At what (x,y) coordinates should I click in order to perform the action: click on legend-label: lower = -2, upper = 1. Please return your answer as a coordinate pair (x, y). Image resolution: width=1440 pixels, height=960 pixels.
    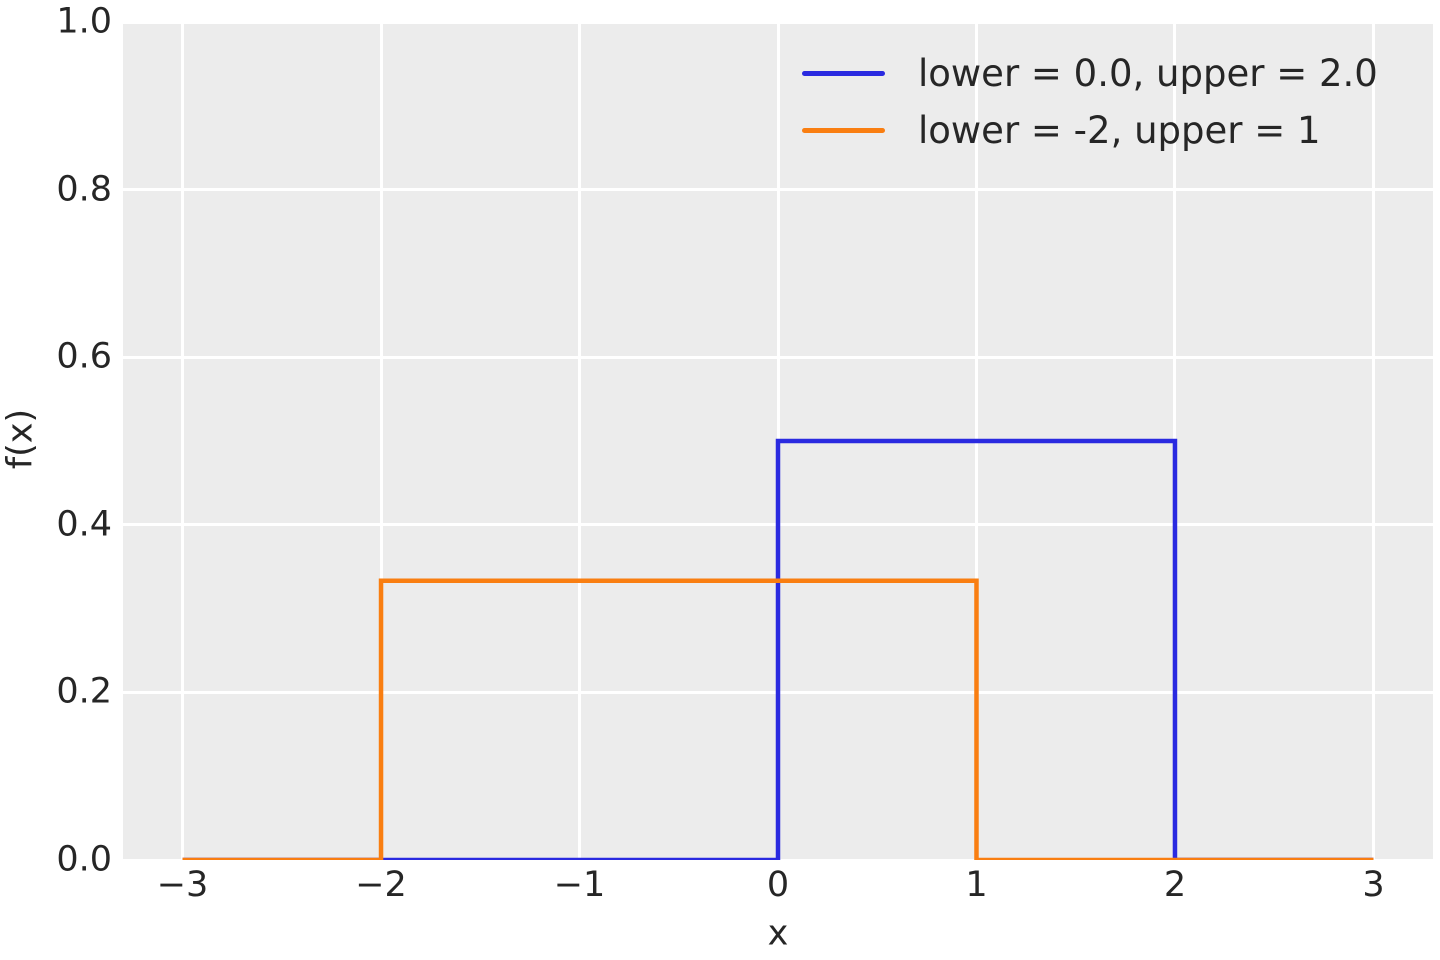
    Looking at the image, I should click on (1119, 130).